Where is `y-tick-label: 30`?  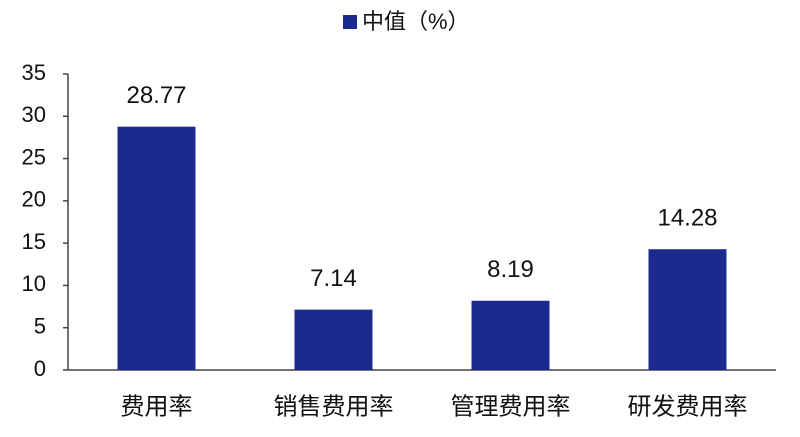
y-tick-label: 30 is located at coordinates (34, 114).